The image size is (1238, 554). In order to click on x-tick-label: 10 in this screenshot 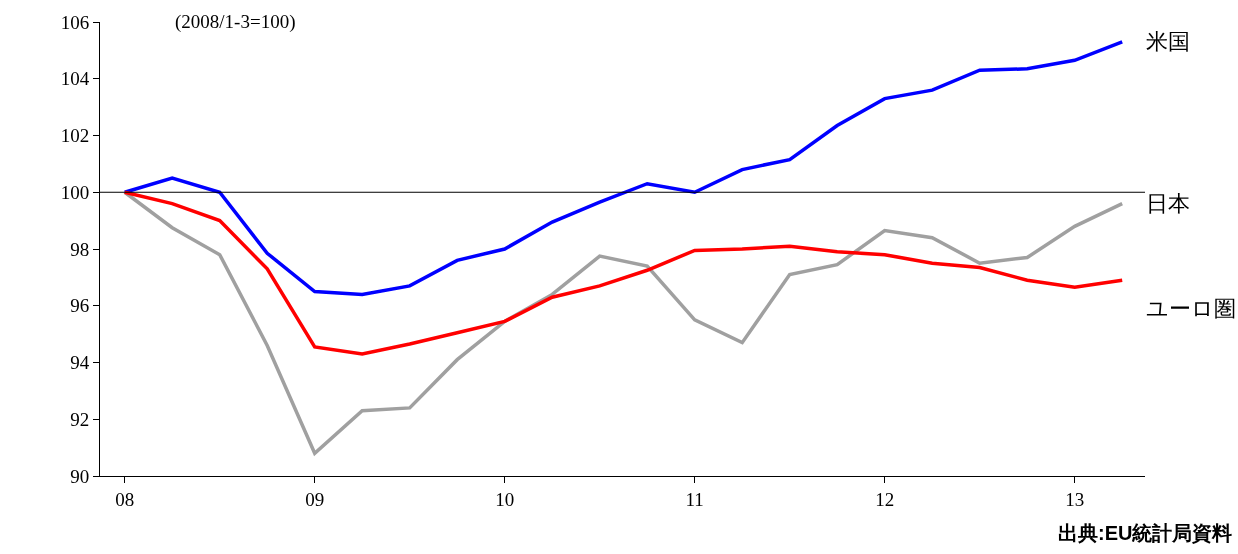, I will do `click(505, 499)`.